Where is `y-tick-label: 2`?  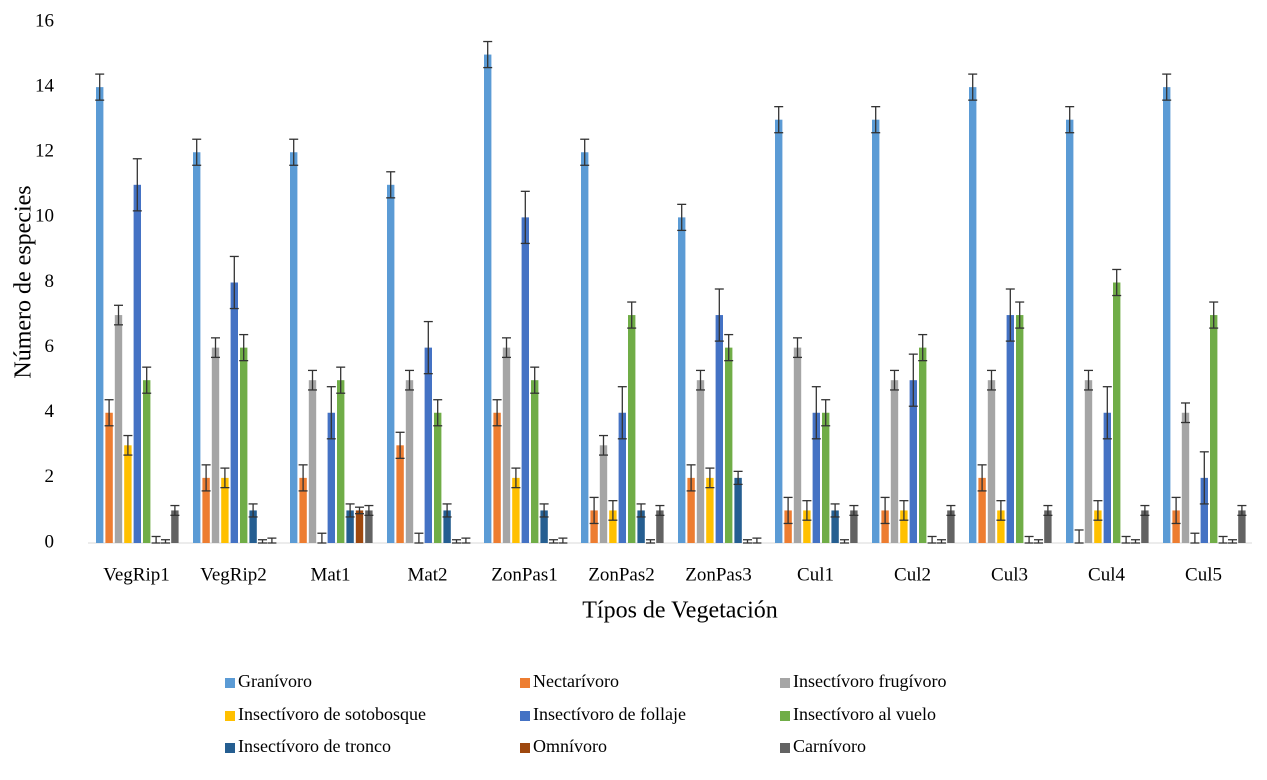 y-tick-label: 2 is located at coordinates (50, 476).